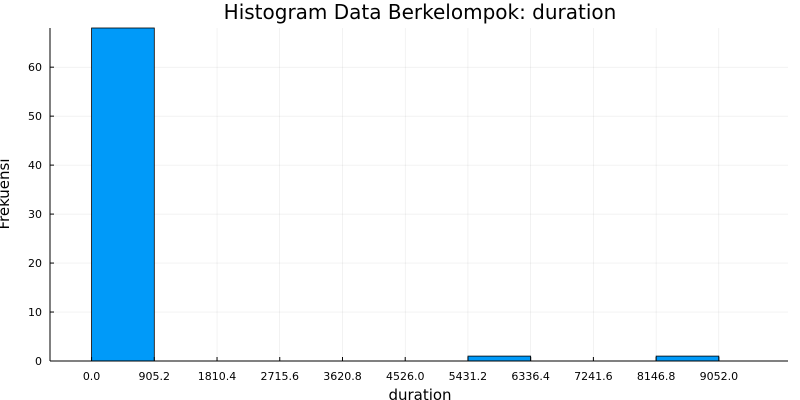  Describe the element at coordinates (35, 67) in the screenshot. I see `y-tick-label: 60` at that location.